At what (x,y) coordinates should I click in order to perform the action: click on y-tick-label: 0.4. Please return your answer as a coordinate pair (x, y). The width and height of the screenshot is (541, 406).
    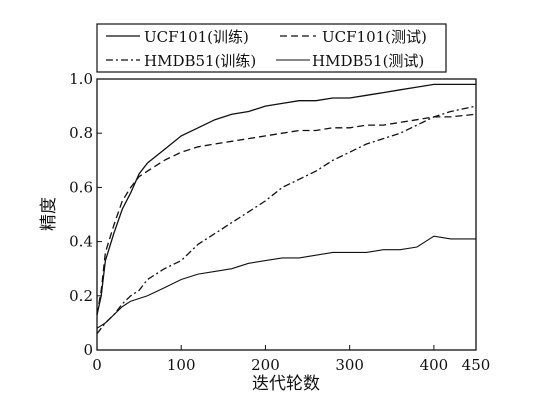
    Looking at the image, I should click on (81, 242).